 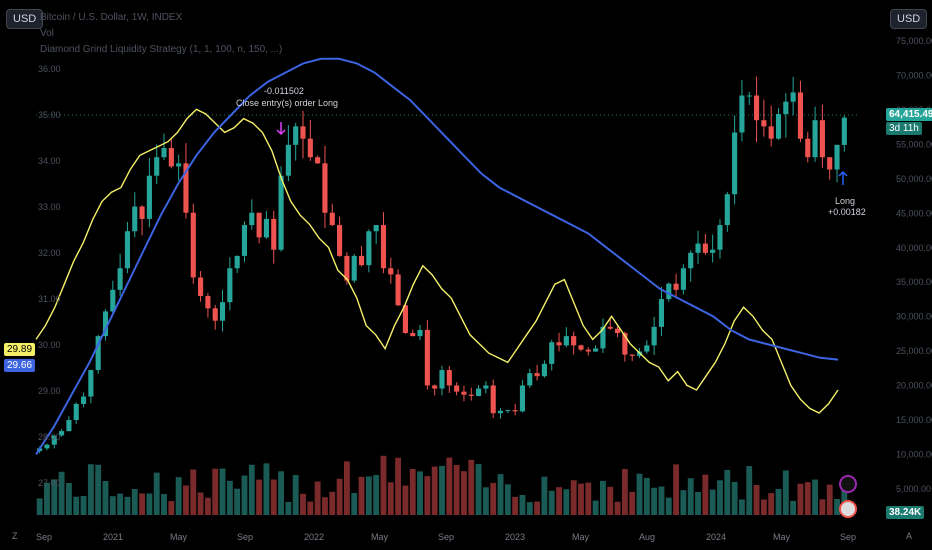 I want to click on left-axis-tick: 27.00, so click(x=49, y=483).